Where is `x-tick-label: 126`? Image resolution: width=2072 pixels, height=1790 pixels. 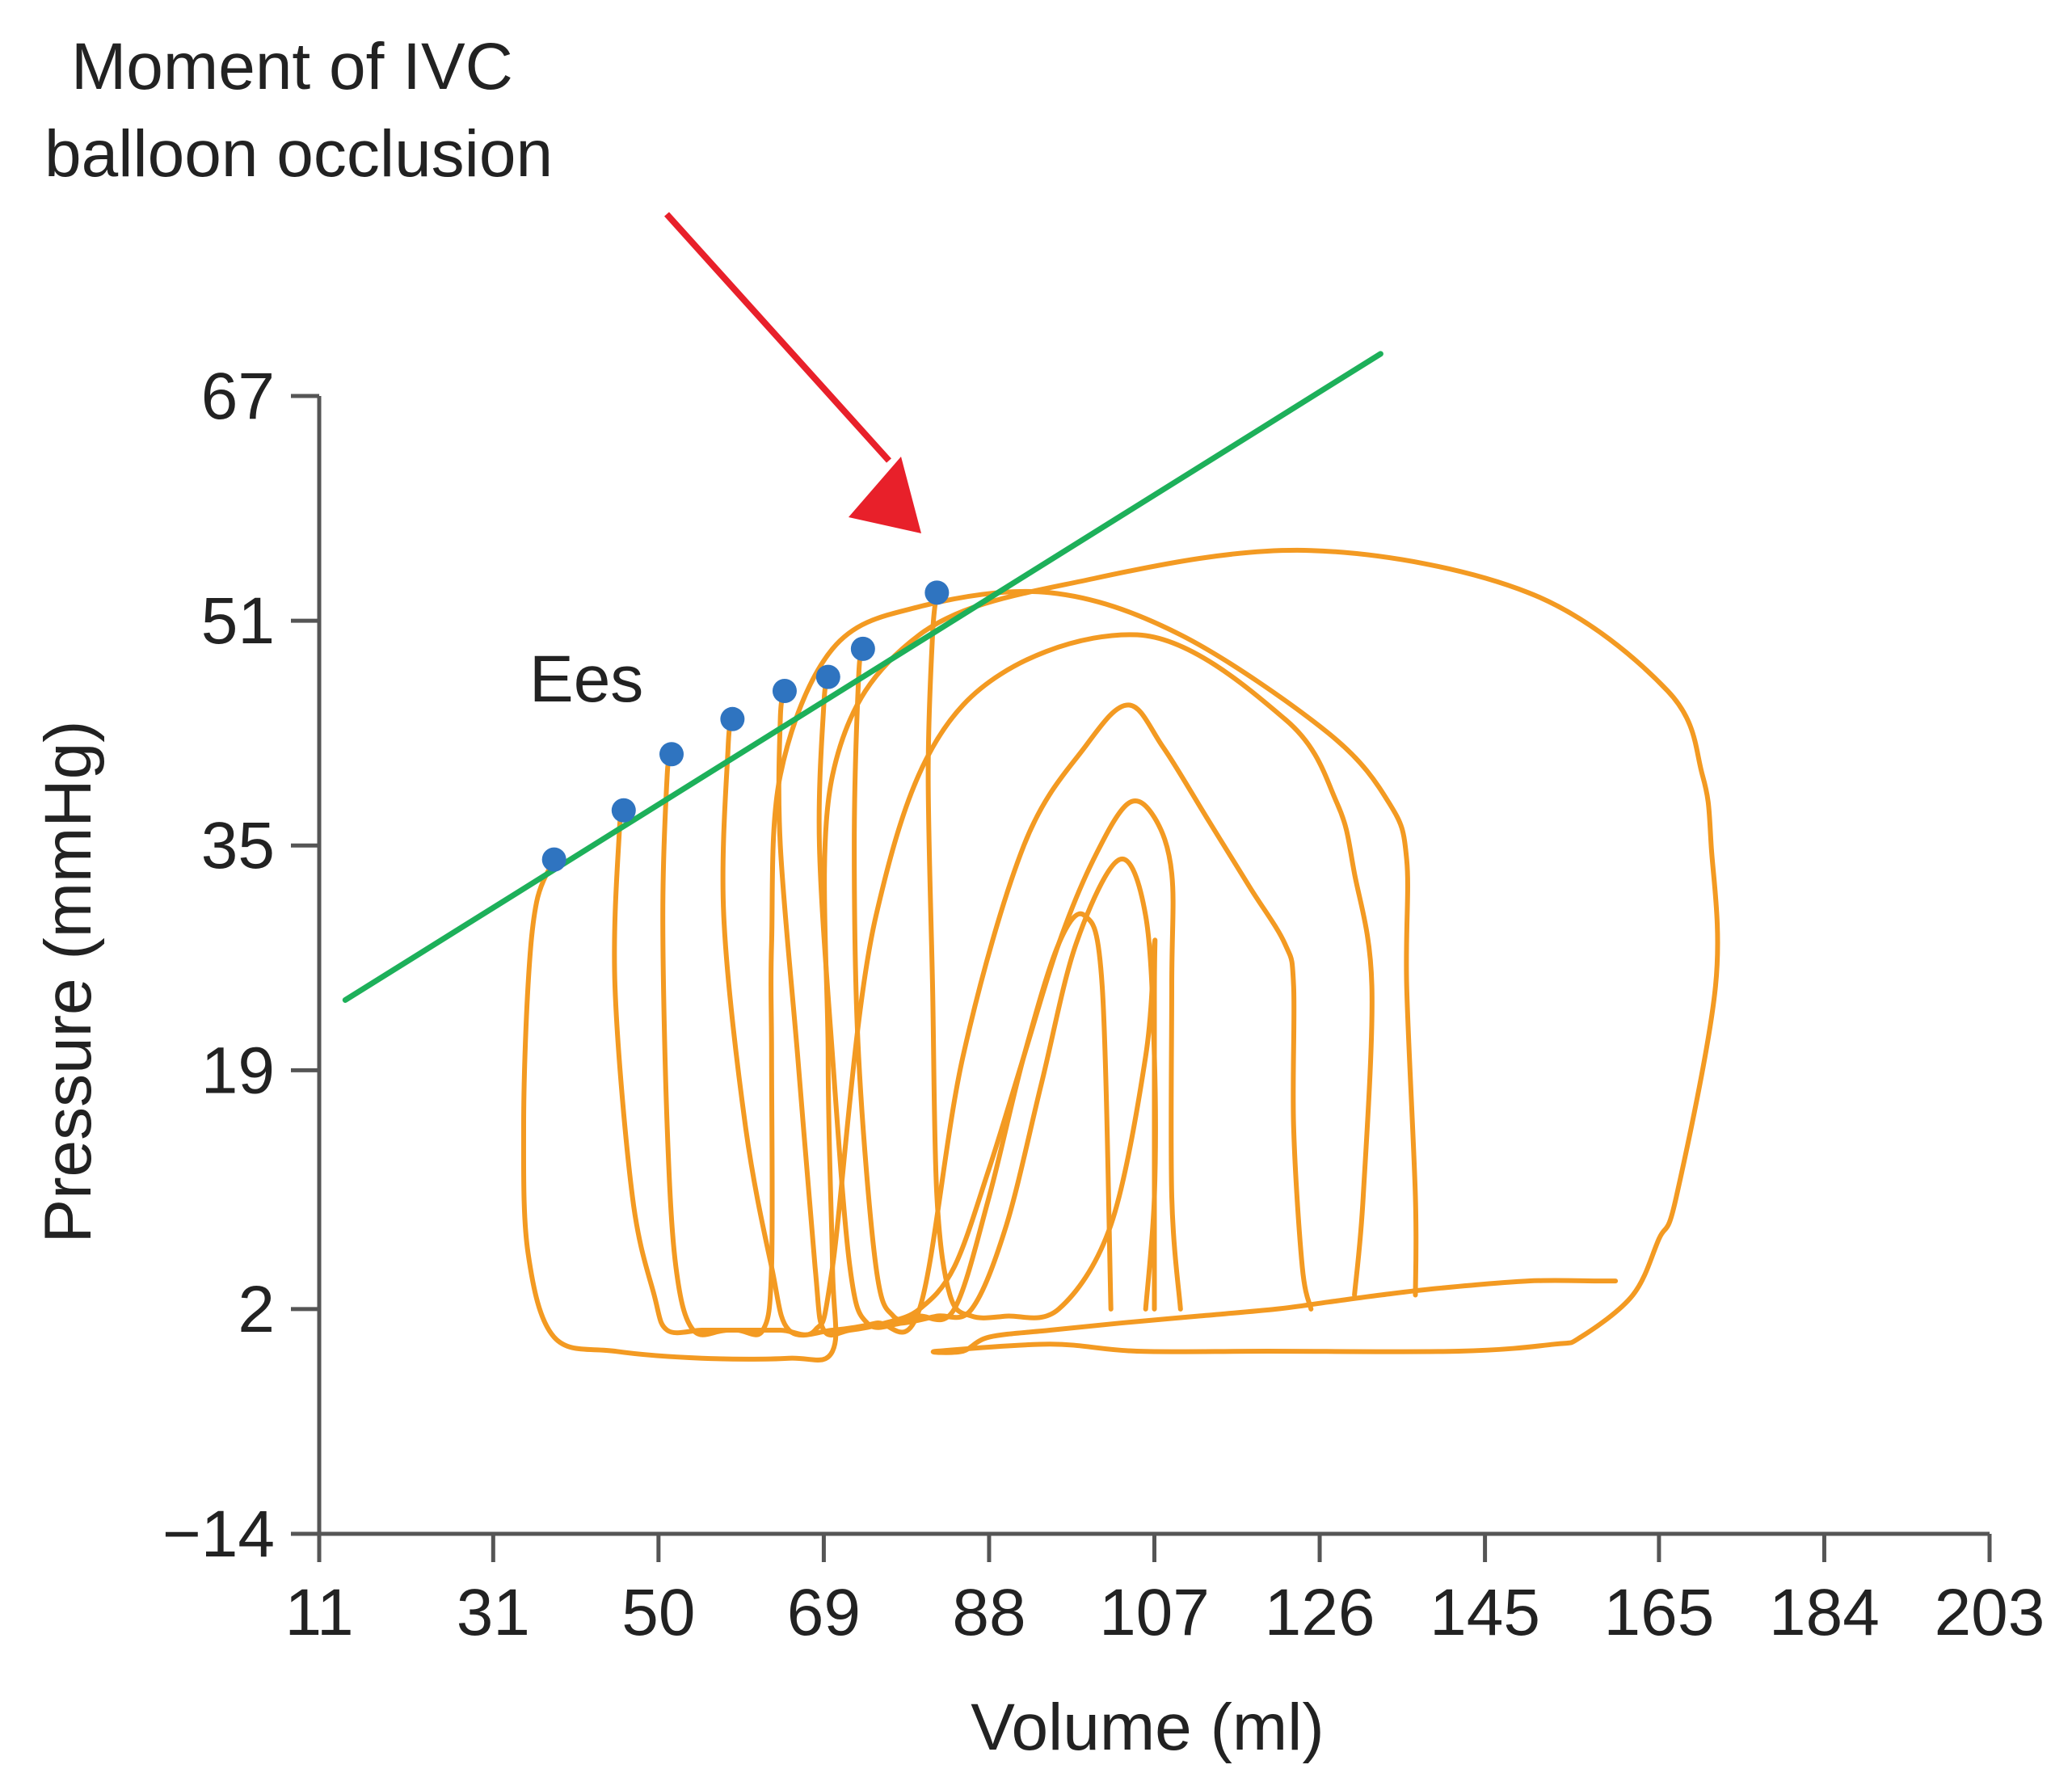
x-tick-label: 126 is located at coordinates (1320, 1612).